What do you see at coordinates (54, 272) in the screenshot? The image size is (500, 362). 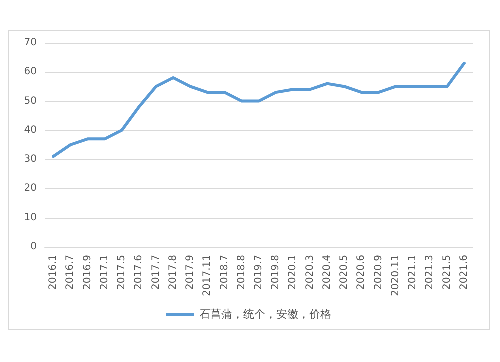 I see `x-tick-label: 2016.1` at bounding box center [54, 272].